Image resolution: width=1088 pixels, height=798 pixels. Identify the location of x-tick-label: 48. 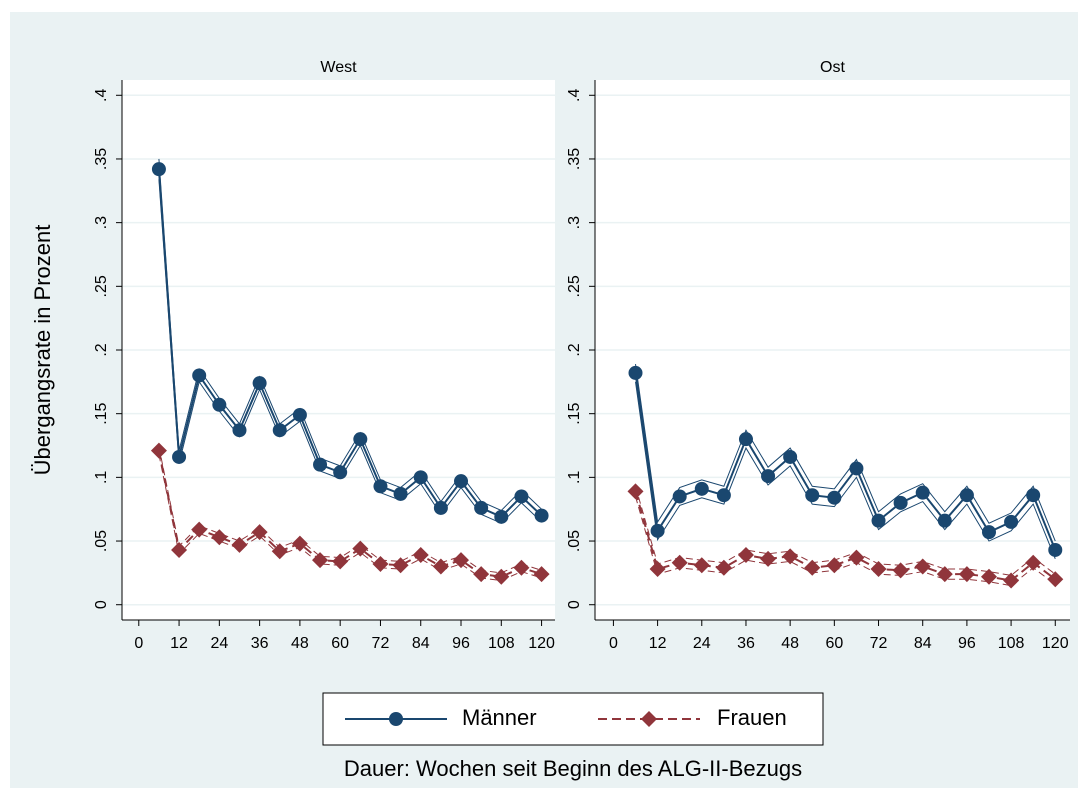
(790, 643).